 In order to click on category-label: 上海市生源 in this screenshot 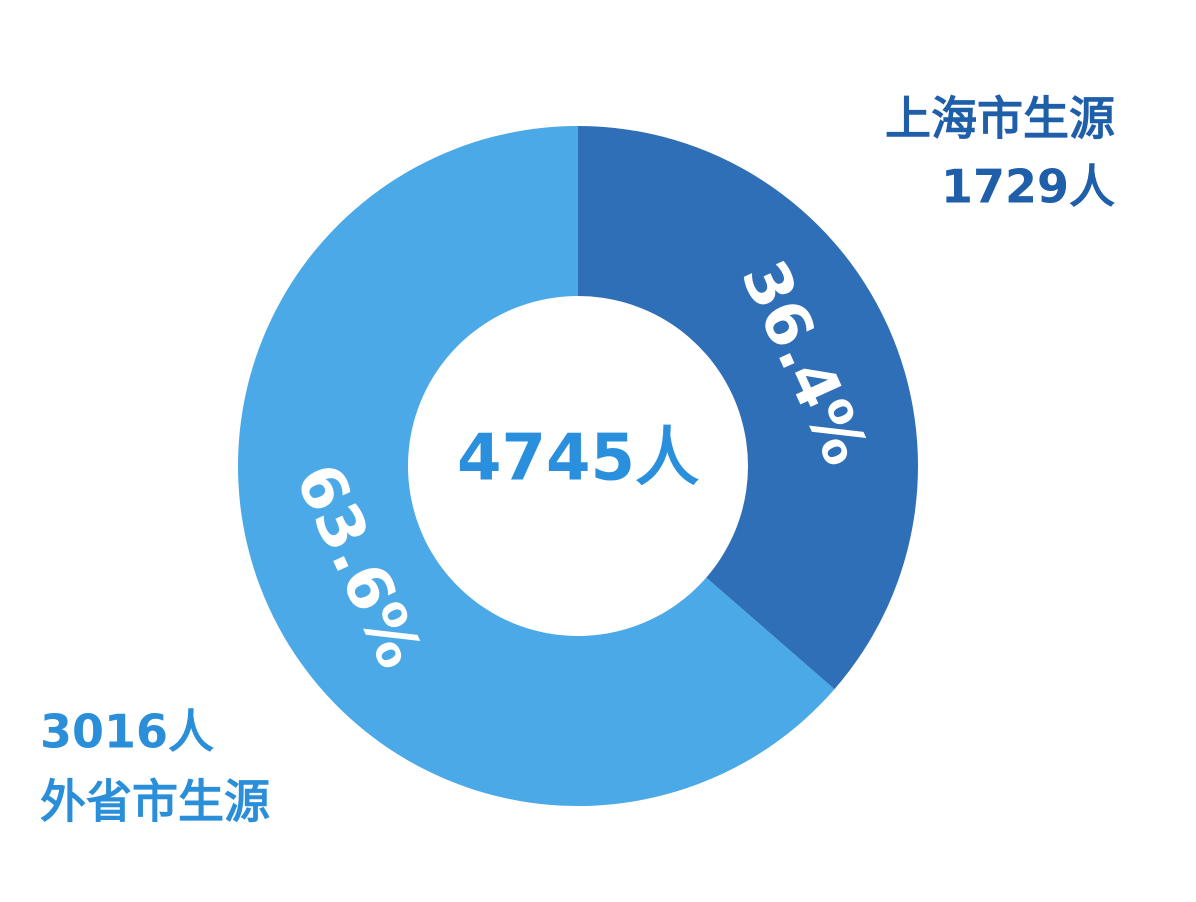, I will do `click(1000, 119)`.